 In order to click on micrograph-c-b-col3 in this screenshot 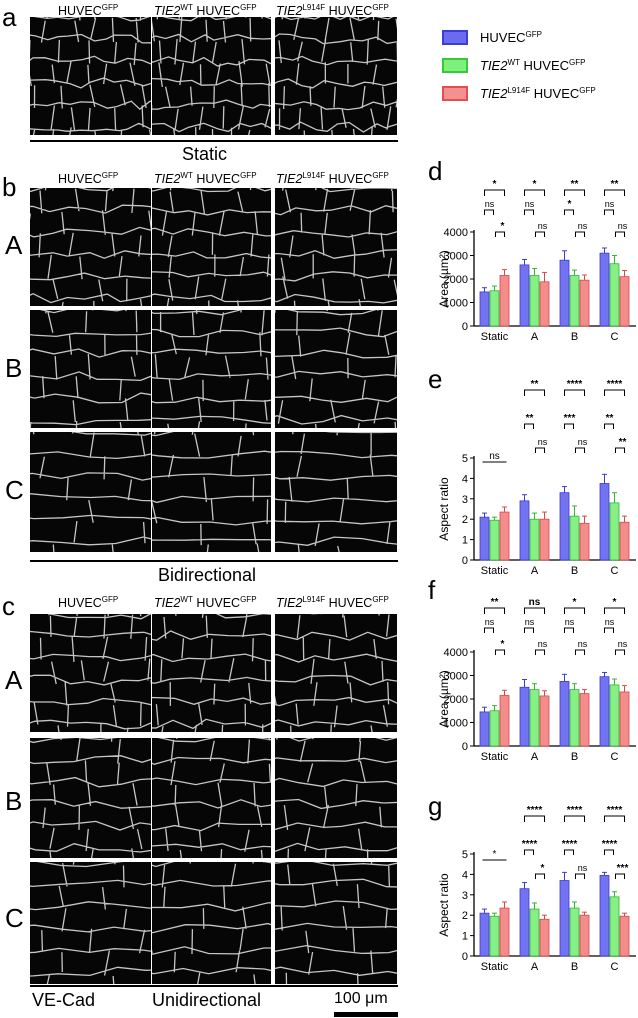, I will do `click(336, 798)`.